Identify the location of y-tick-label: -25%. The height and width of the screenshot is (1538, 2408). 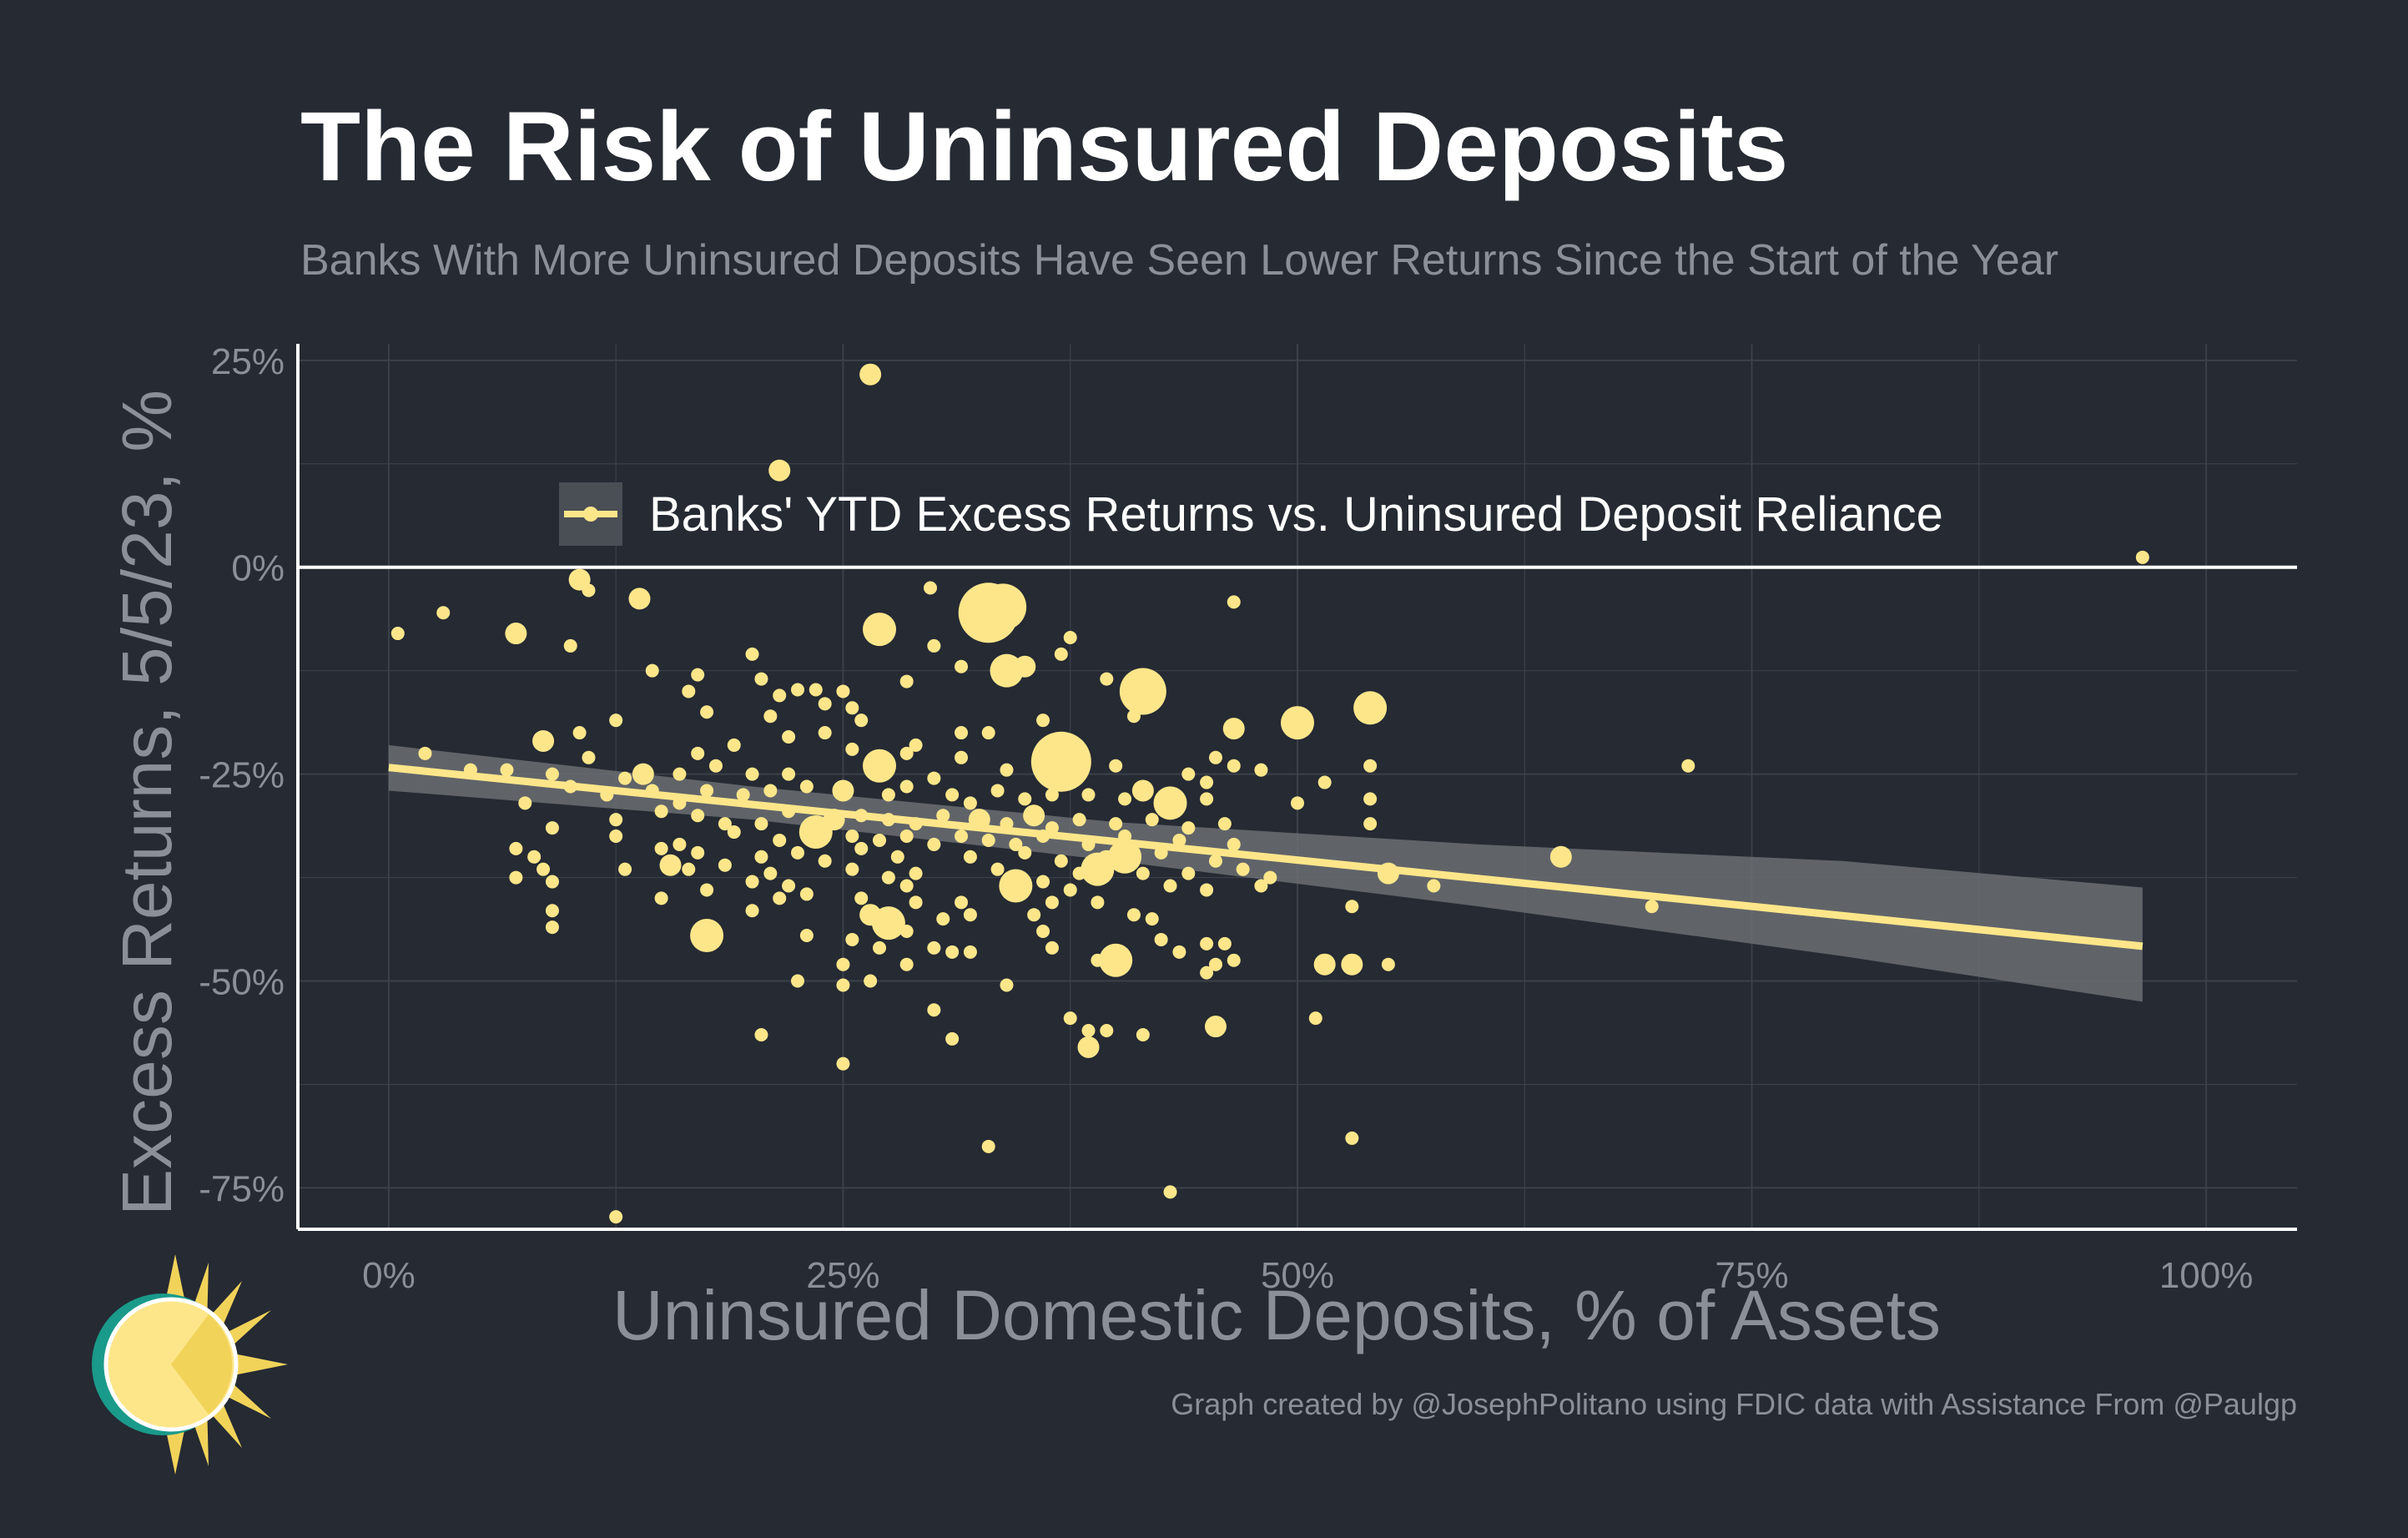
(242, 775).